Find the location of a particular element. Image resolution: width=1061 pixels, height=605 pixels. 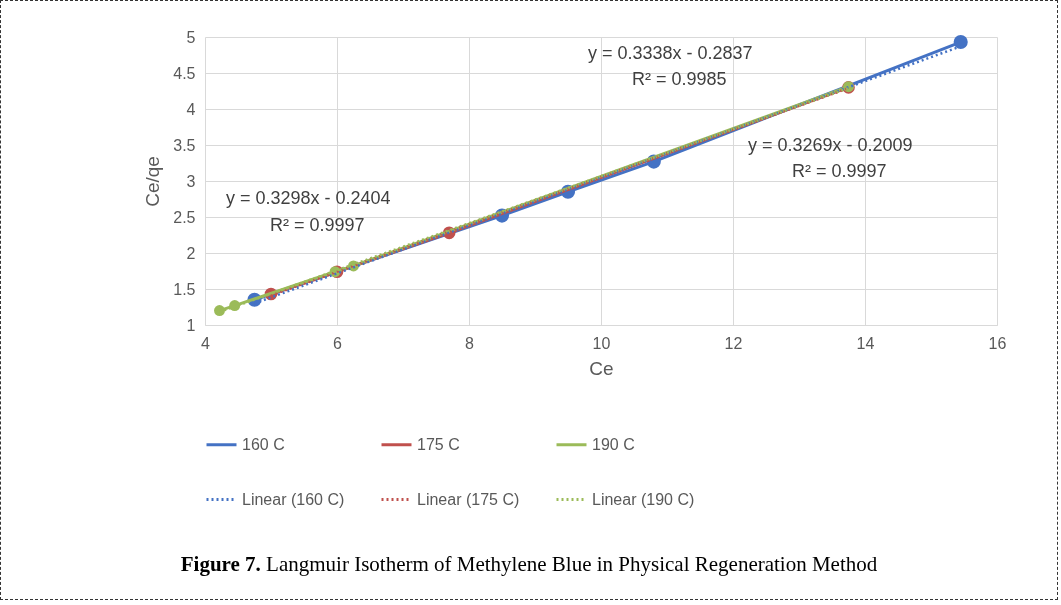

annotation: y = 0.3269x - 0.2009 is located at coordinates (830, 145).